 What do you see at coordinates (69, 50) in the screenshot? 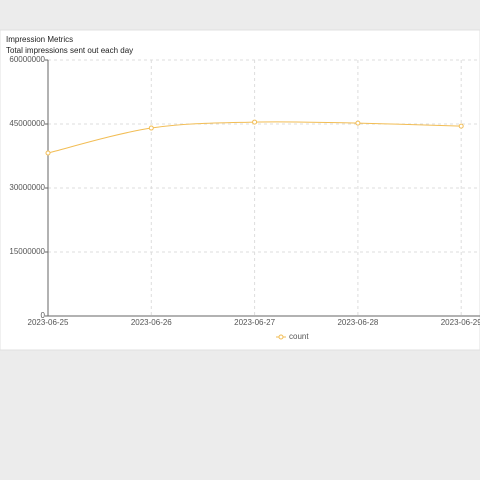
I see `chart-subtitle: Total impressions sent out each day` at bounding box center [69, 50].